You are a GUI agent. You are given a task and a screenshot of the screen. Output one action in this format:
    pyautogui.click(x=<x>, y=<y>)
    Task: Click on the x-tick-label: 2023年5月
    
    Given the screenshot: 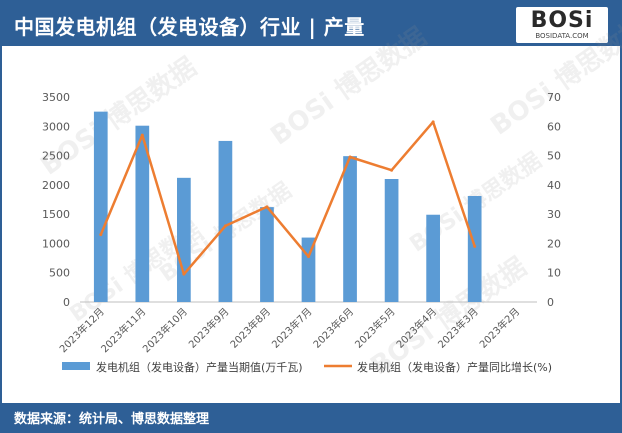 What is the action you would take?
    pyautogui.click(x=375, y=328)
    